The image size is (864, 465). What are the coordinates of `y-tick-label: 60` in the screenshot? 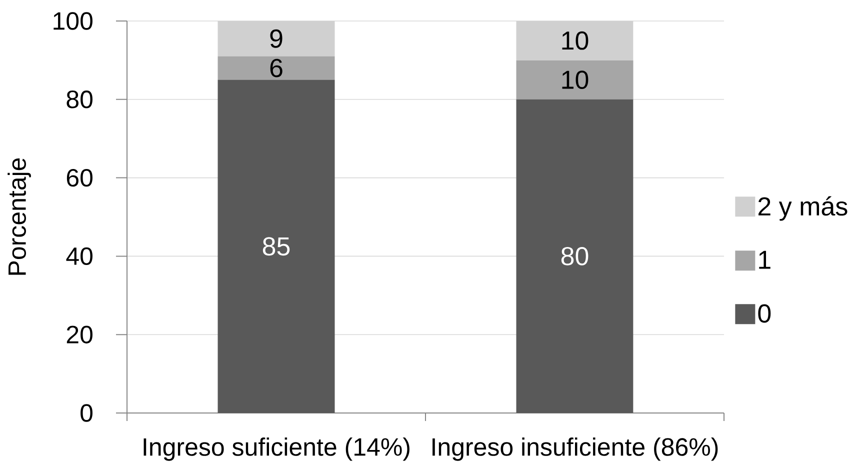 It's located at (79, 177).